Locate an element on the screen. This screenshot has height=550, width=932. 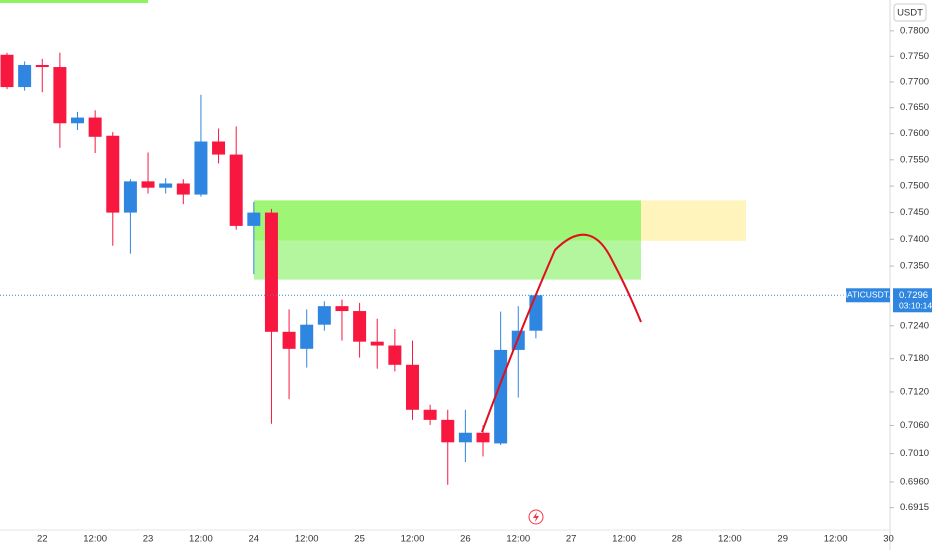
y-tick-label: 0.6960 is located at coordinates (914, 481).